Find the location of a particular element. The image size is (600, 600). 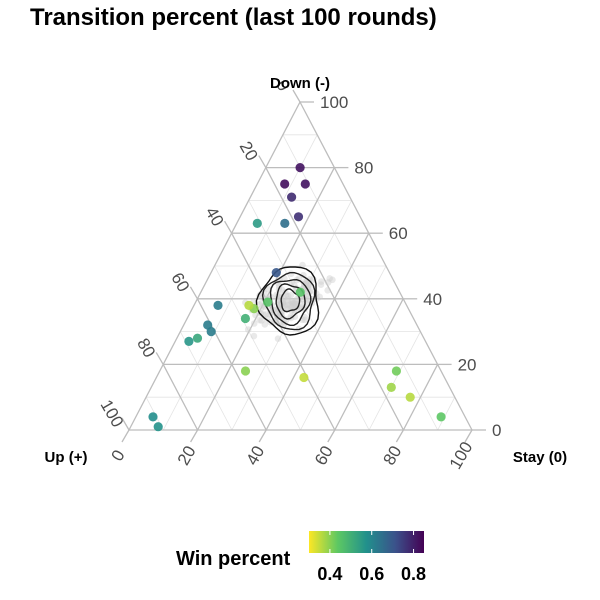

vertex-label-left: Up (+) is located at coordinates (66, 457).